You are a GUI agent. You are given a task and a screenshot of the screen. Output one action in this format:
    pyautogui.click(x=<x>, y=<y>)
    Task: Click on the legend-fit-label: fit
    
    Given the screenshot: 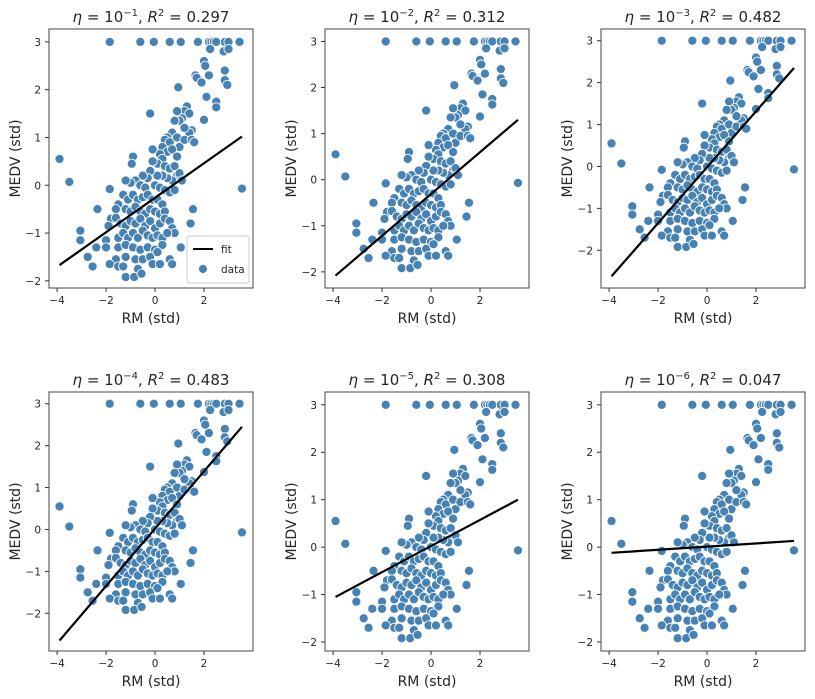 What is the action you would take?
    pyautogui.click(x=226, y=250)
    